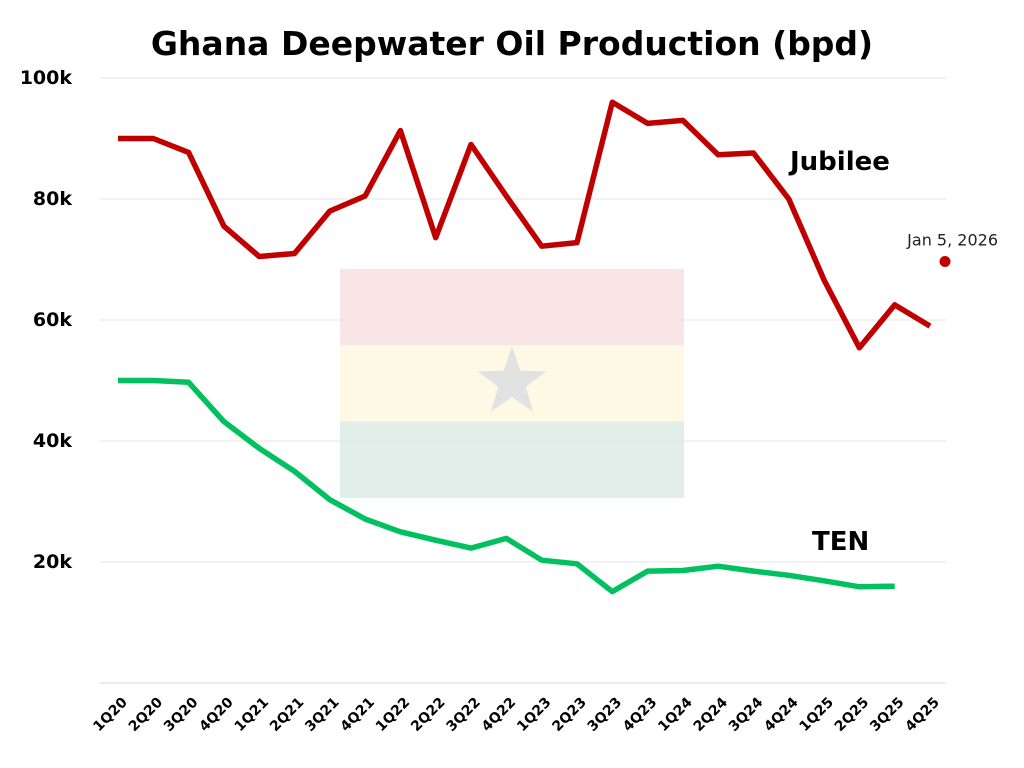 Image resolution: width=1024 pixels, height=768 pixels. What do you see at coordinates (711, 714) in the screenshot?
I see `x-tick-label: 2Q24` at bounding box center [711, 714].